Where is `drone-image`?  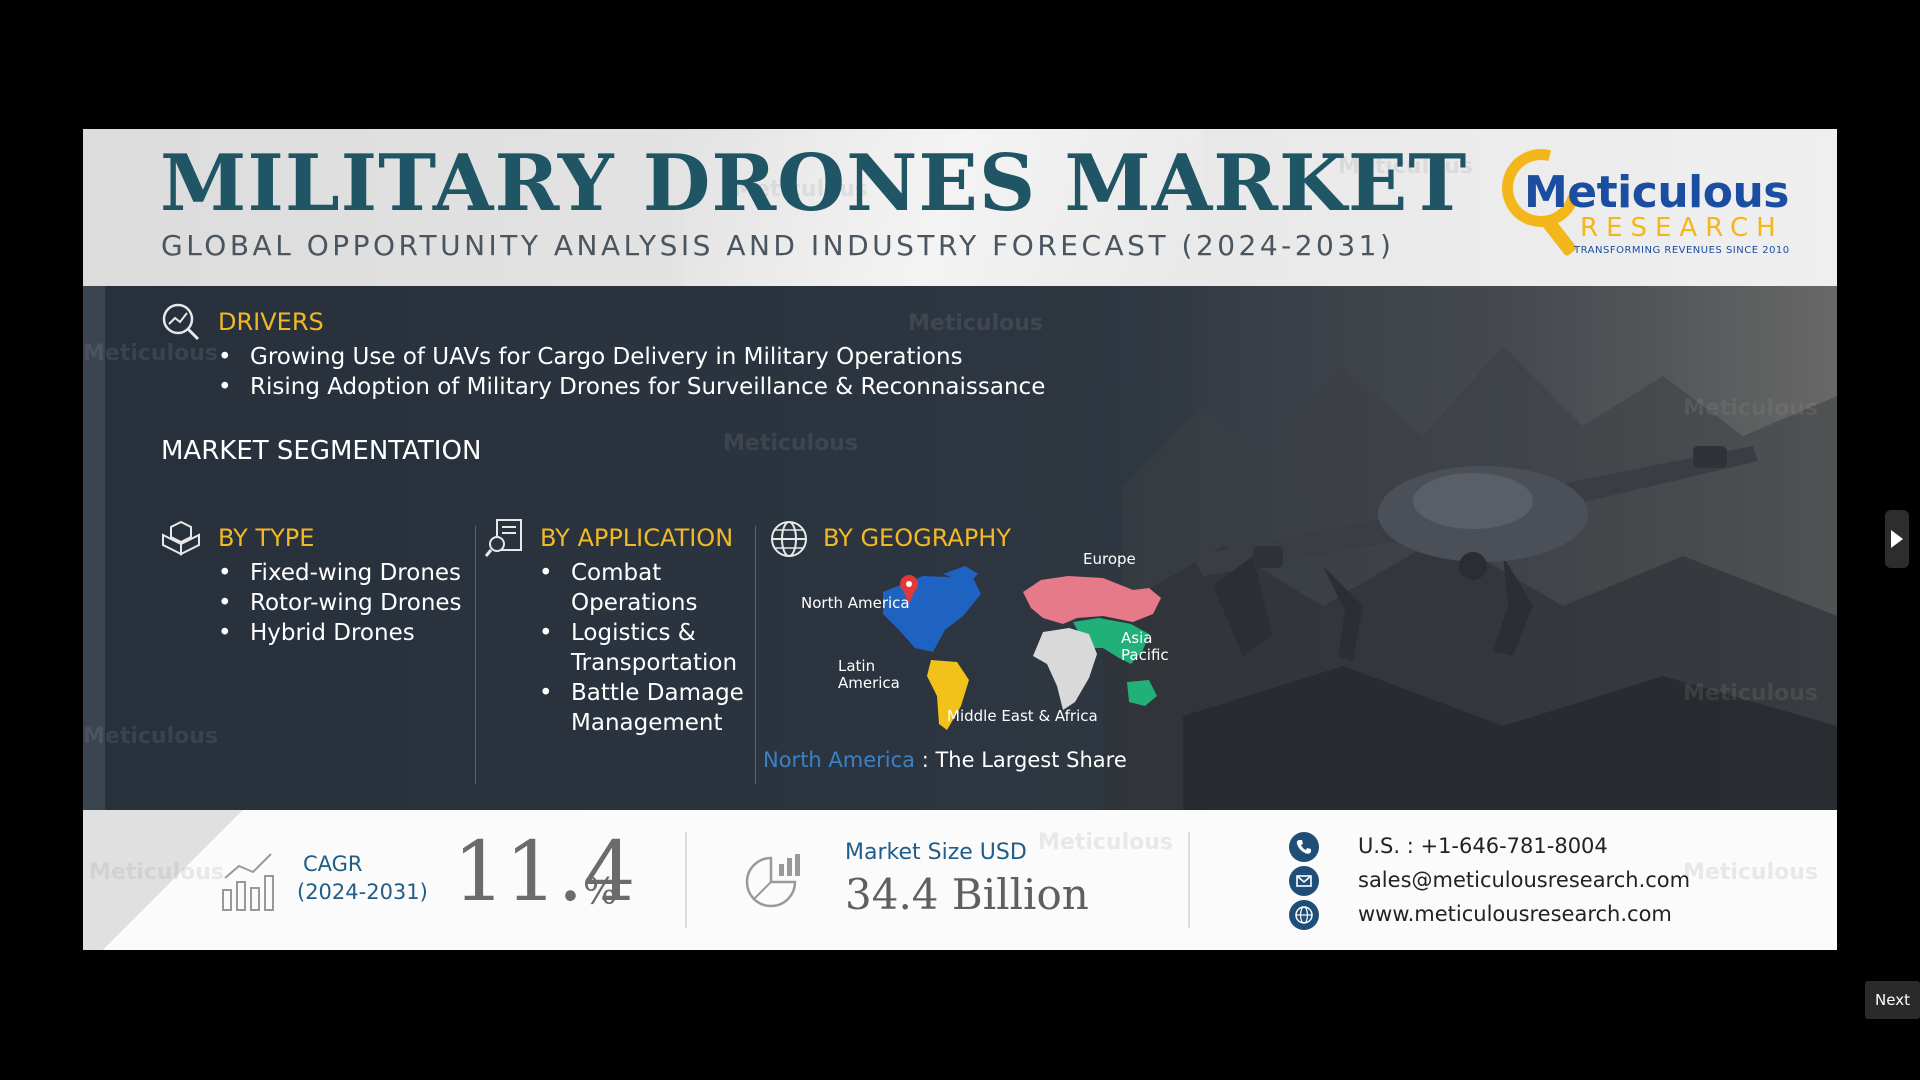
drone-image is located at coordinates (1475, 553).